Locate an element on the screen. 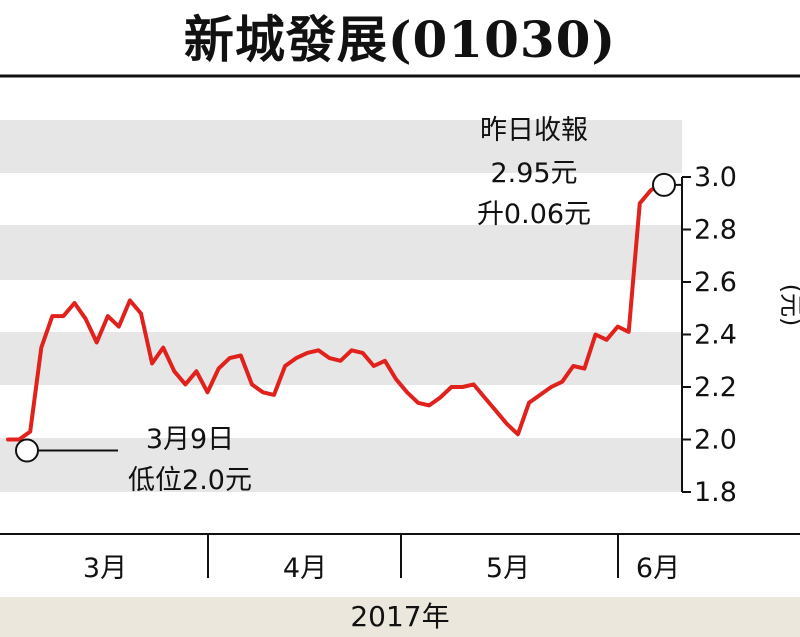 The height and width of the screenshot is (637, 800). y-tick-label: 2.4 is located at coordinates (715, 335).